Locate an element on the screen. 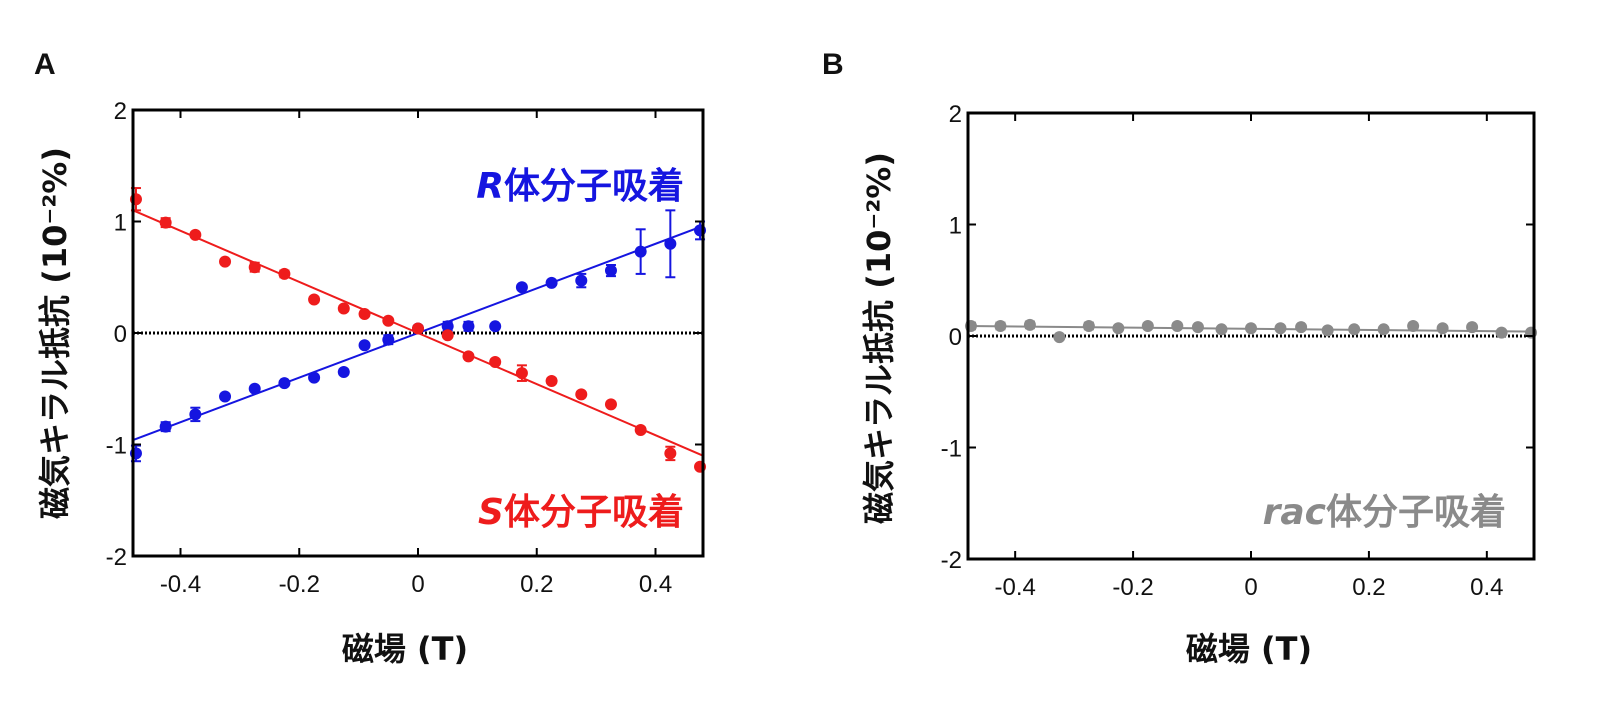 The width and height of the screenshot is (1606, 720). panel-b-y-tick-label: 2 is located at coordinates (955, 114).